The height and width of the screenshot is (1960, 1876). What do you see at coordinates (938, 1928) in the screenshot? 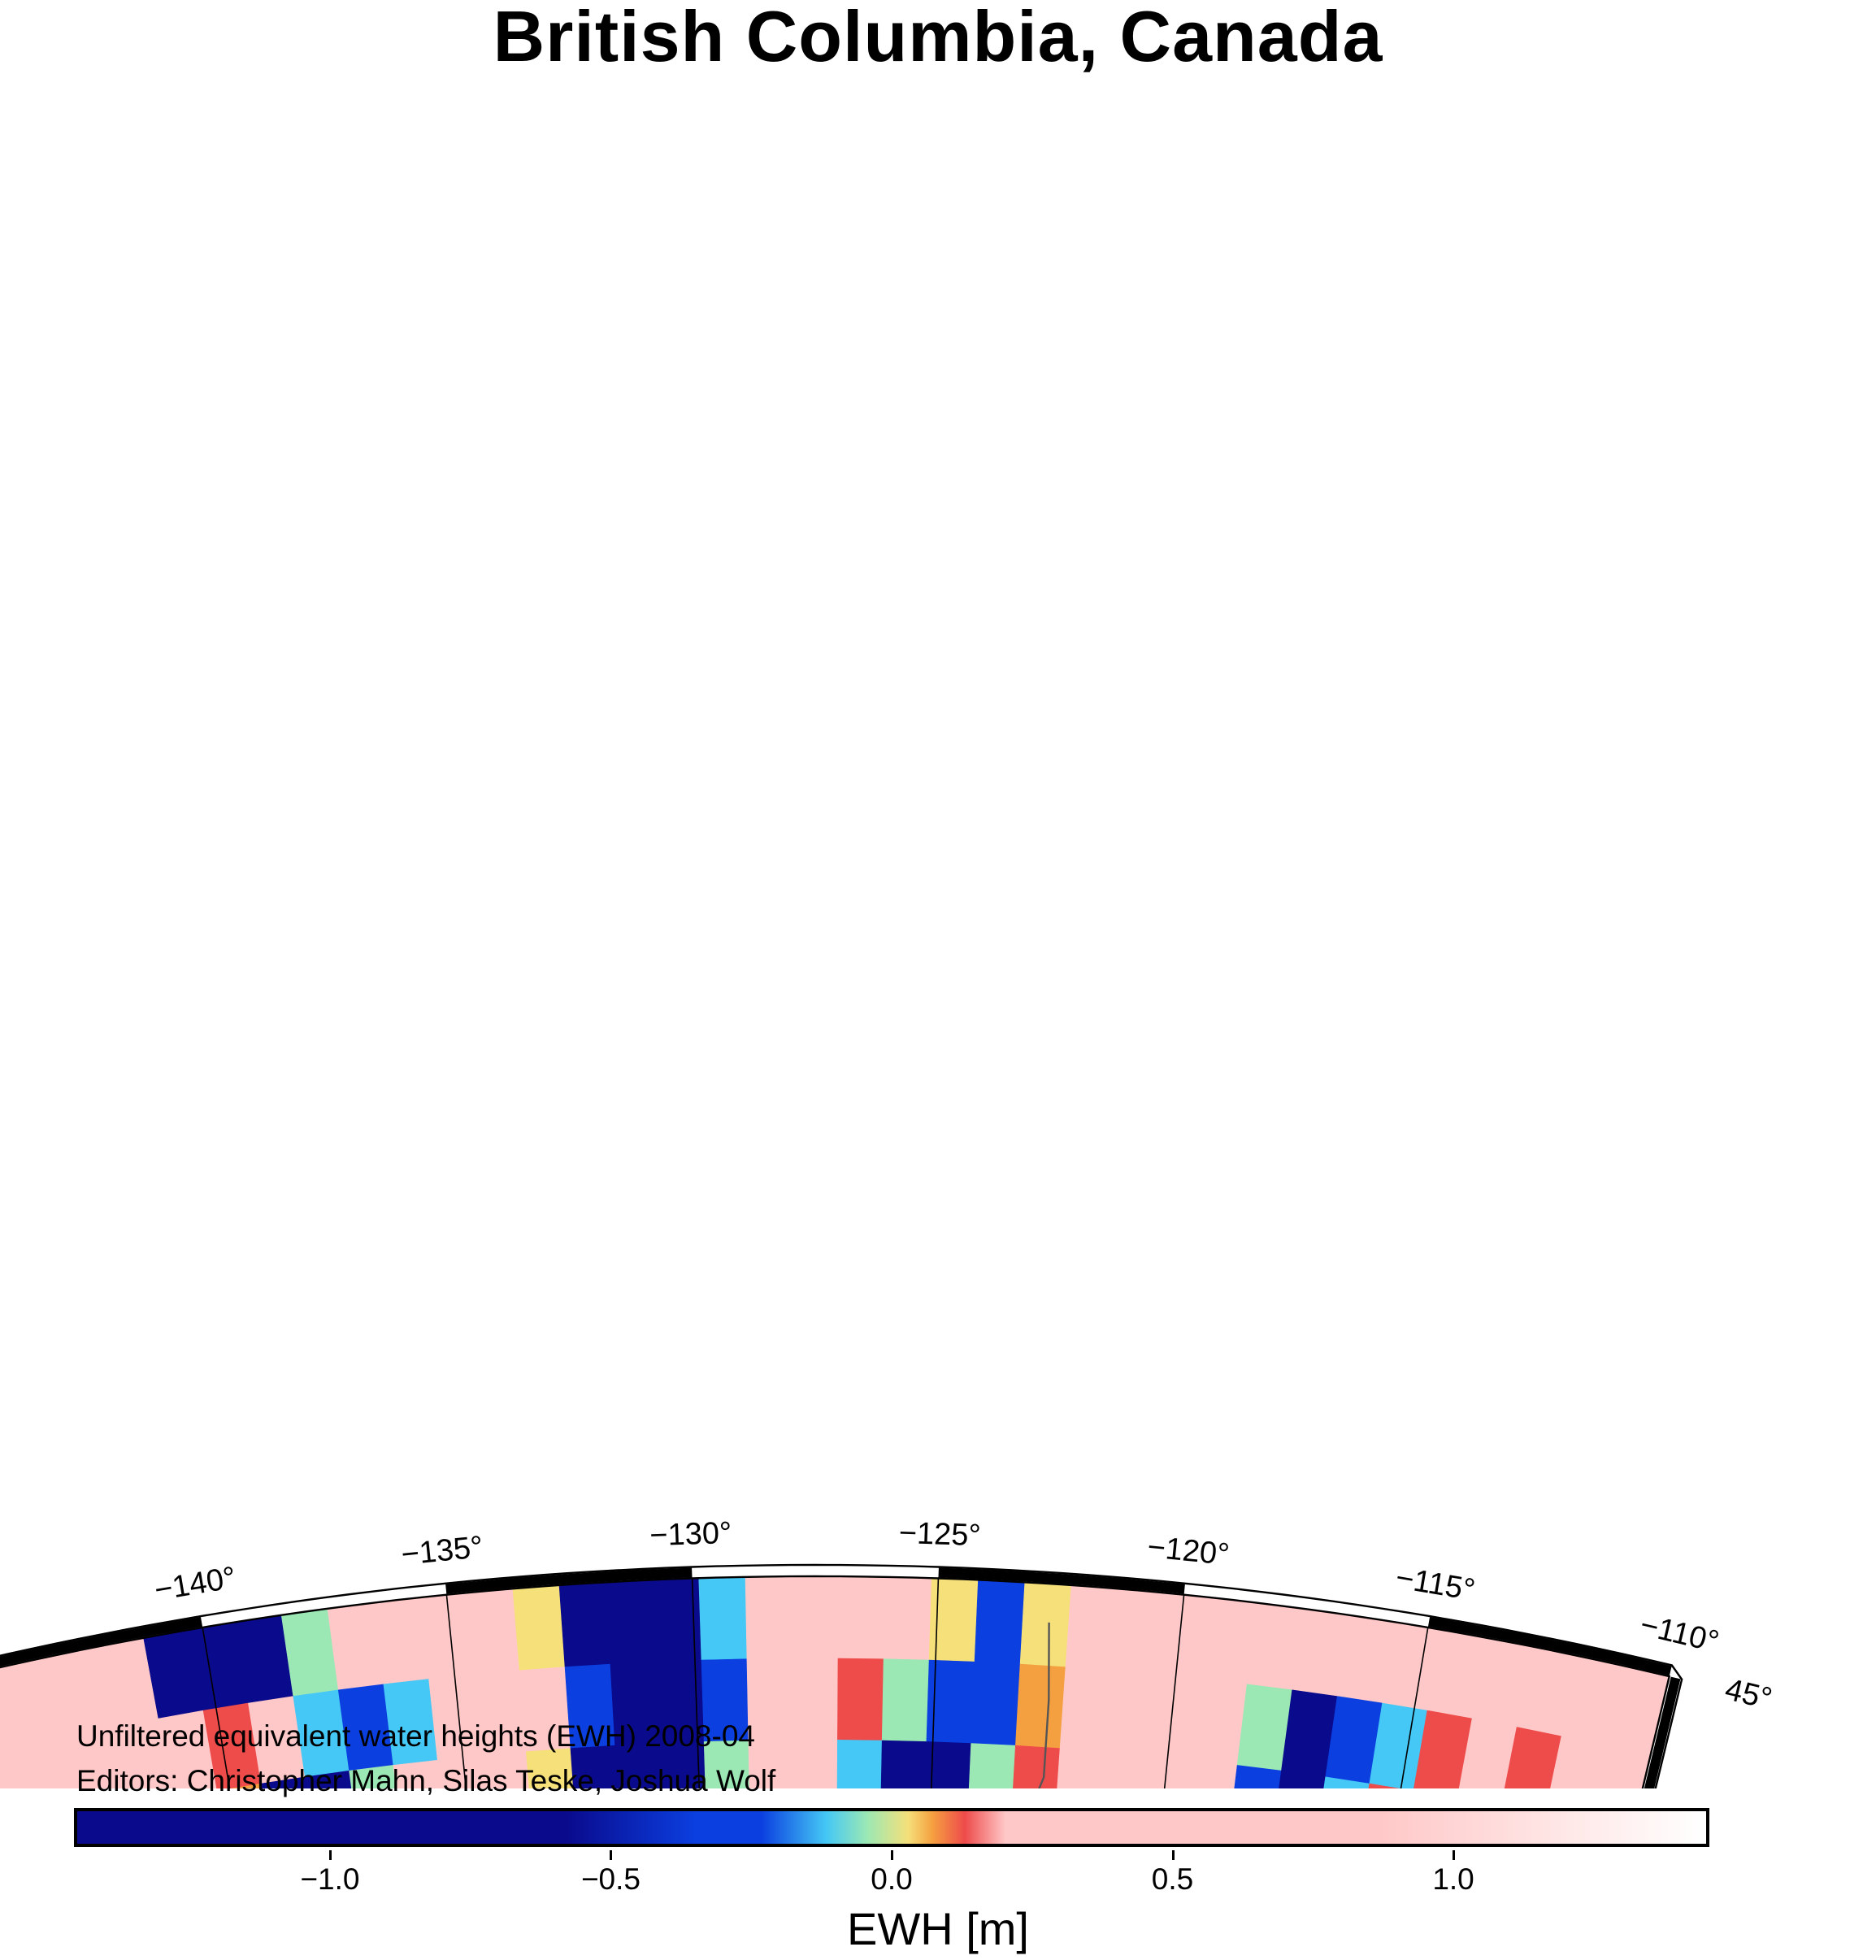
I see `colorbar-title: EWH [m]` at bounding box center [938, 1928].